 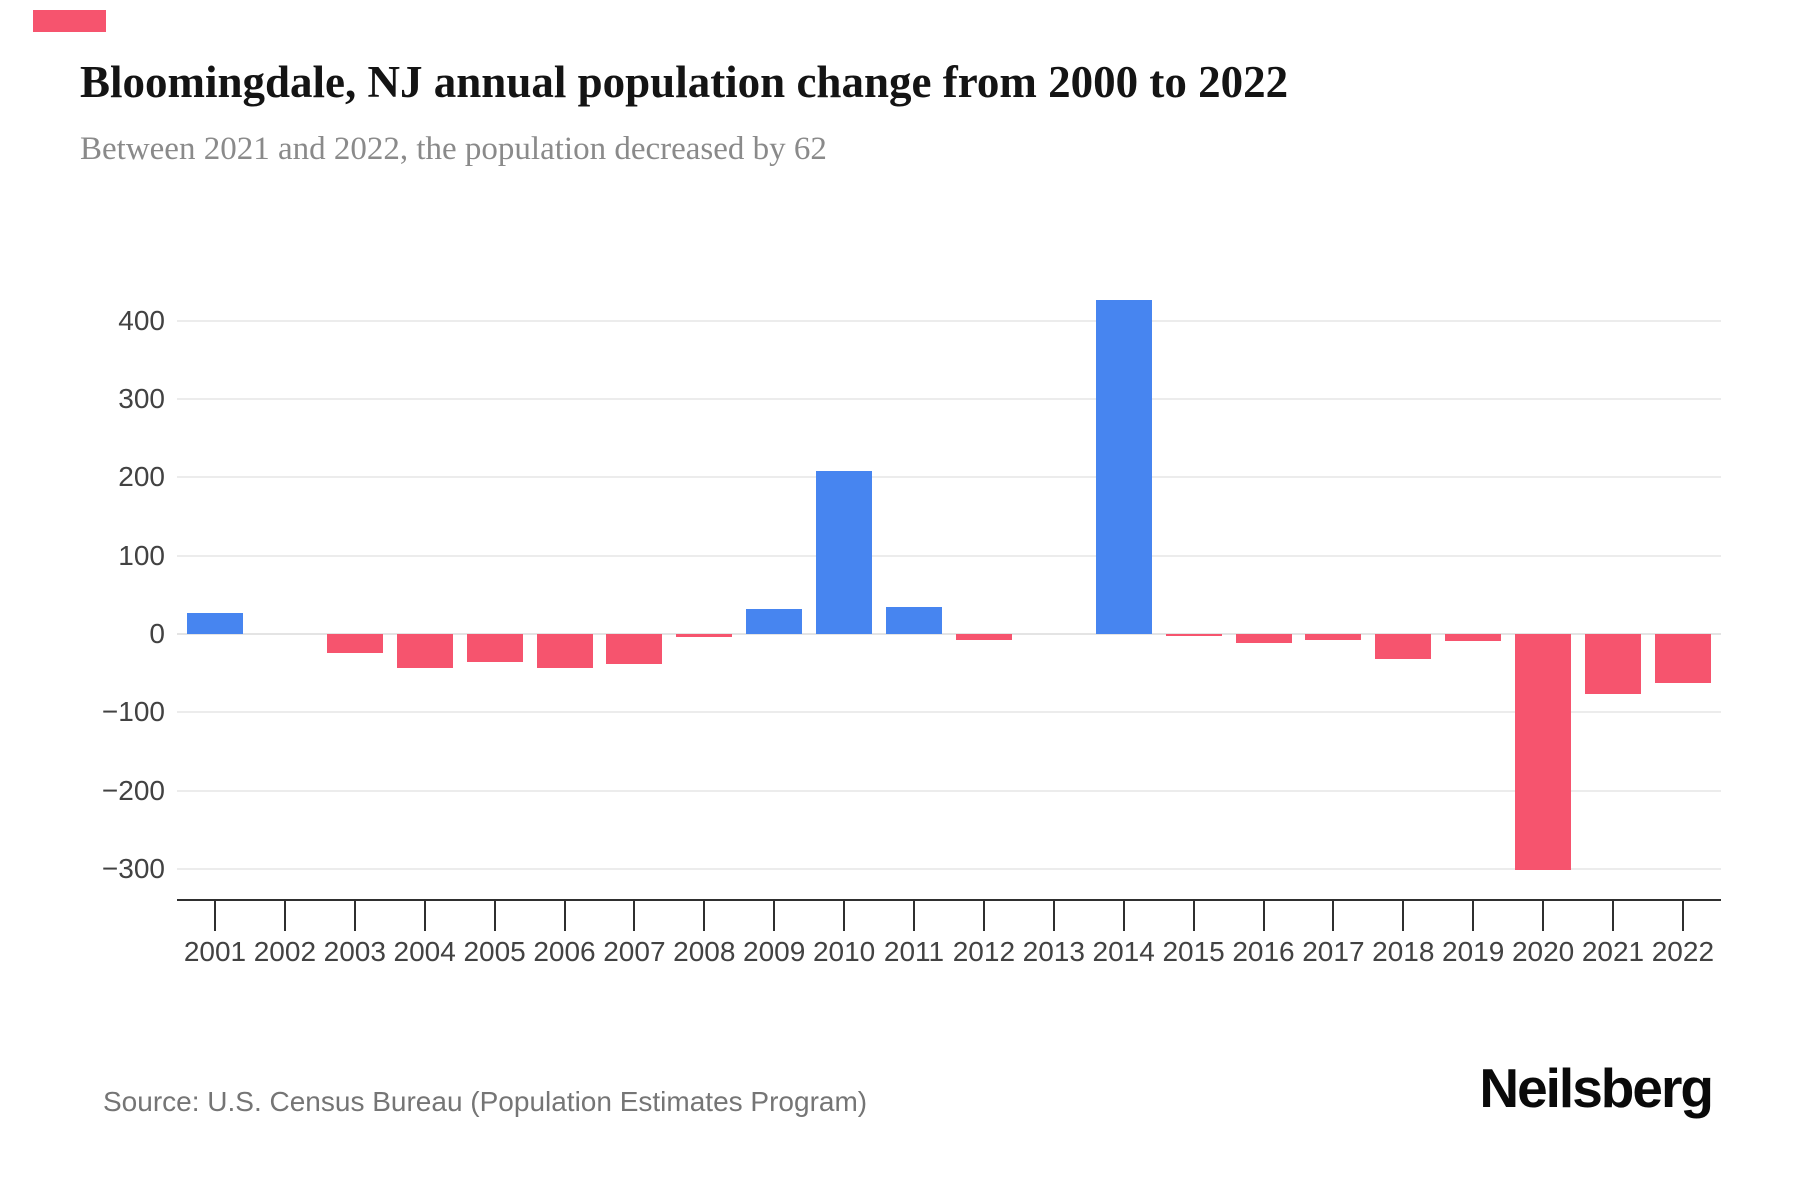 What do you see at coordinates (133, 712) in the screenshot?
I see `y-axis-tick-label: −100` at bounding box center [133, 712].